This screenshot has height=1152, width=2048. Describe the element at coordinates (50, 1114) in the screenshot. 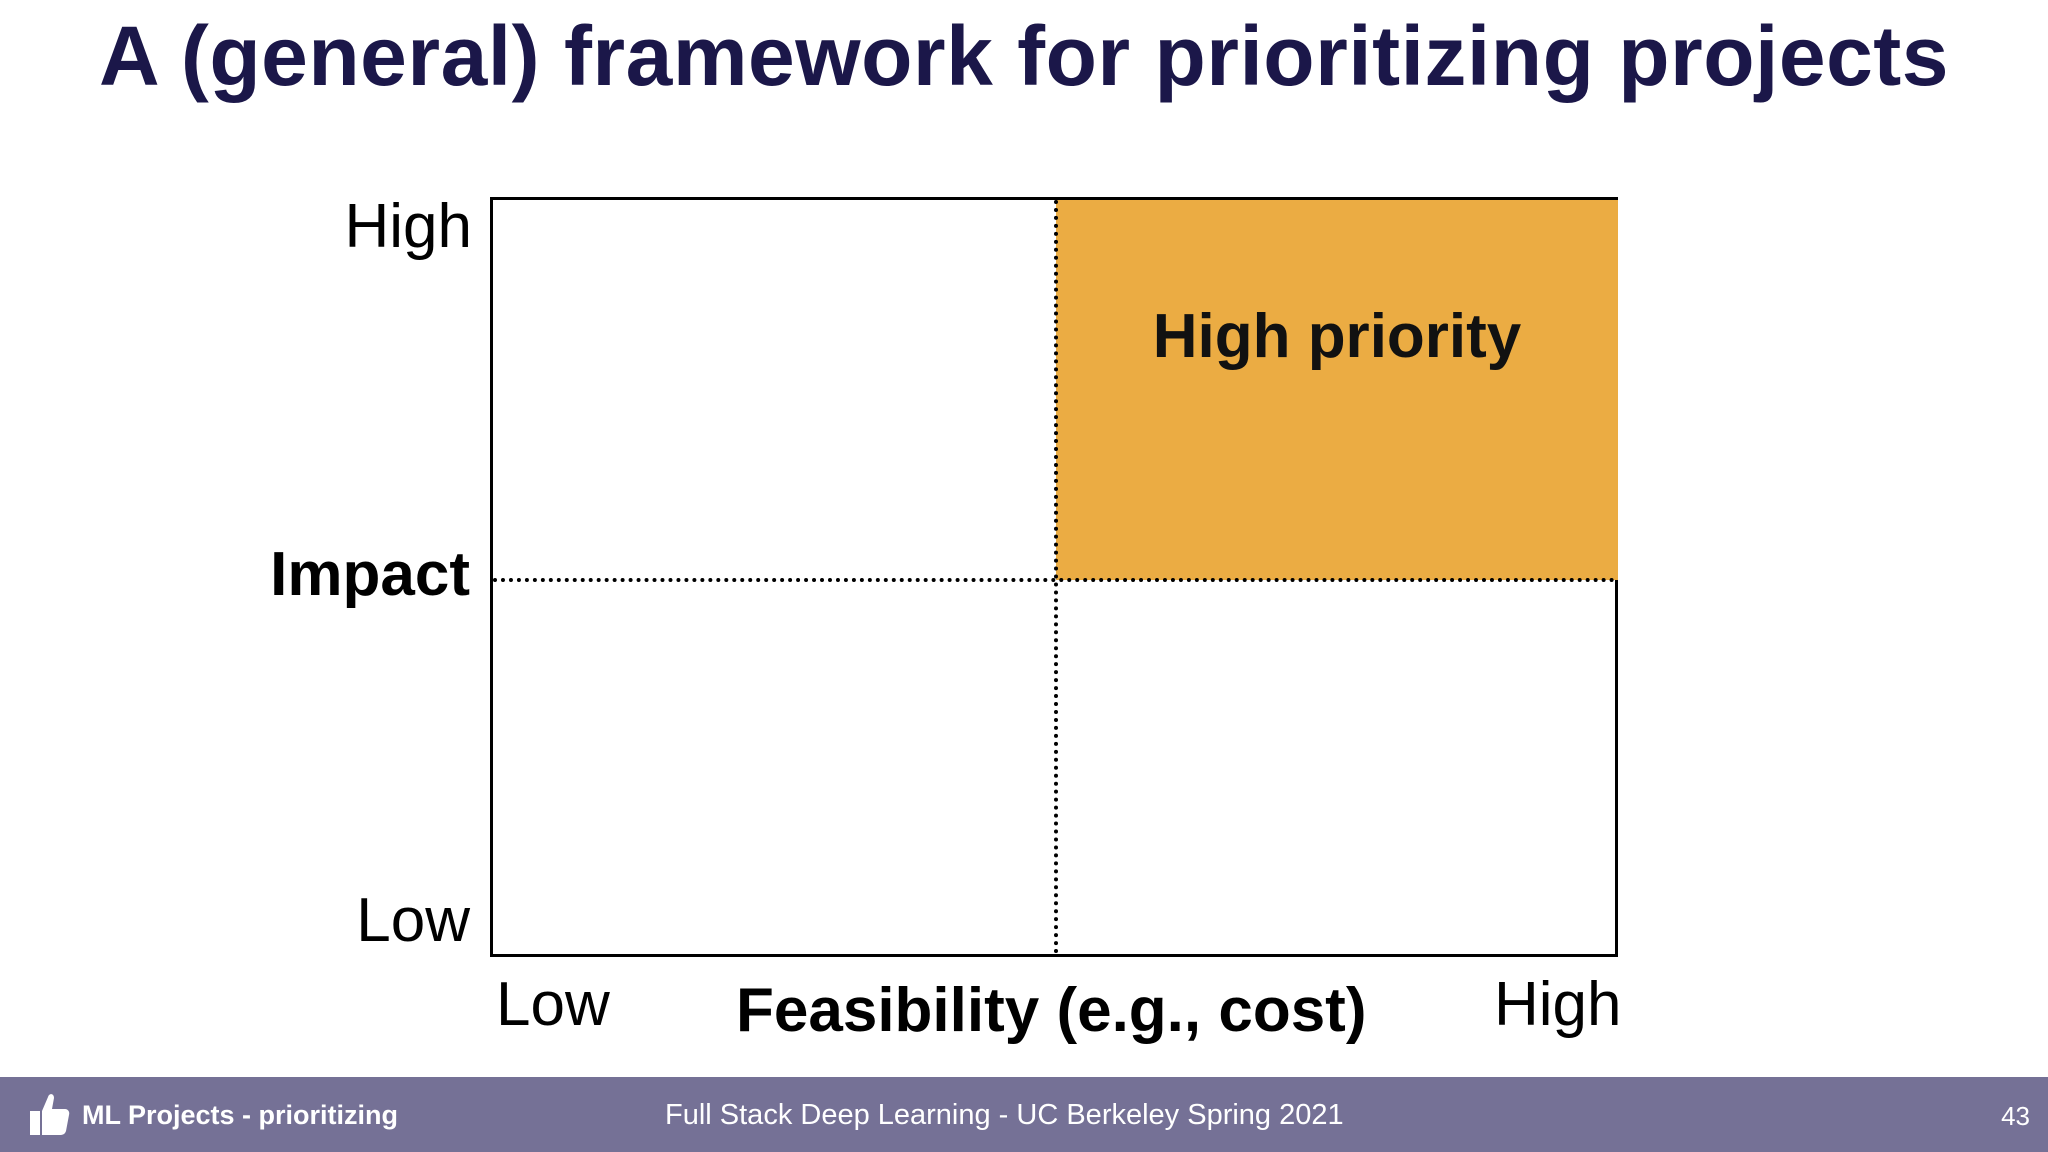

I see `thumbs-up-icon` at that location.